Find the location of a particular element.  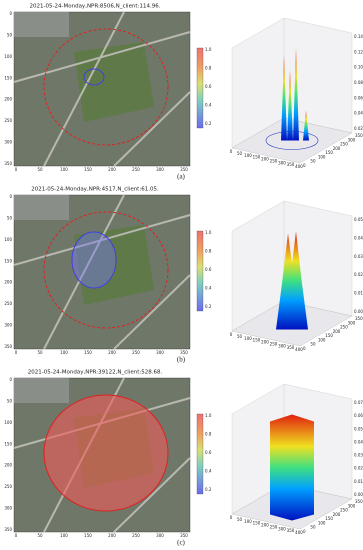

surface-z-tick-label: 0.05 is located at coordinates (358, 219).